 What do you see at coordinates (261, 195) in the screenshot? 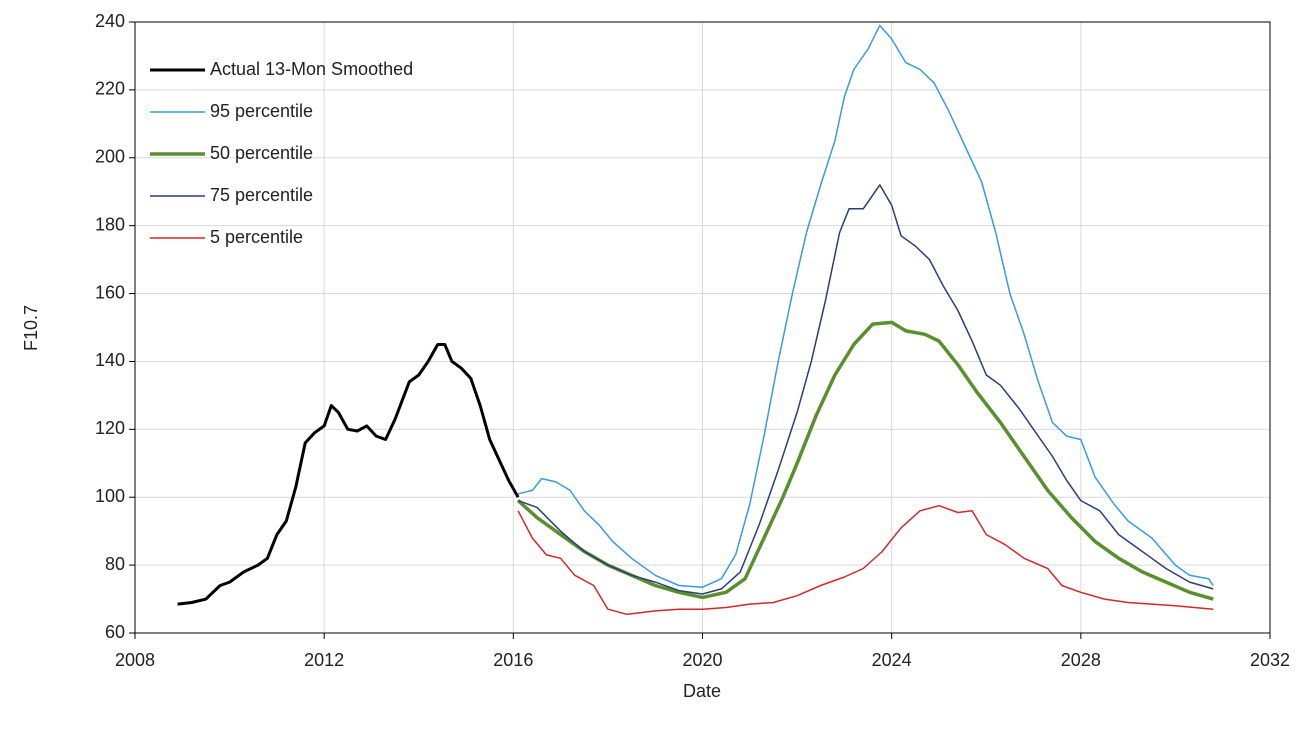
I see `legend-label: 75 percentile` at bounding box center [261, 195].